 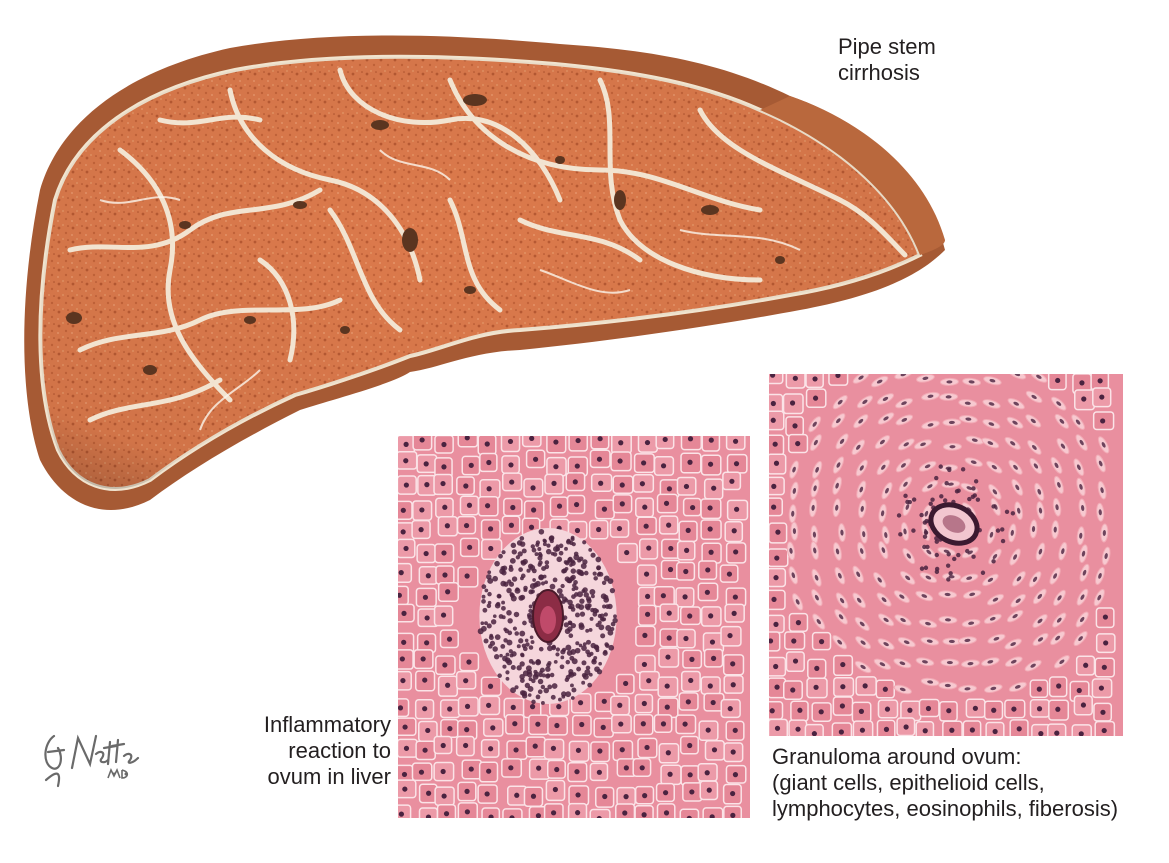 I want to click on pipe-stem-label-line-2: cirrhosis, so click(x=879, y=72).